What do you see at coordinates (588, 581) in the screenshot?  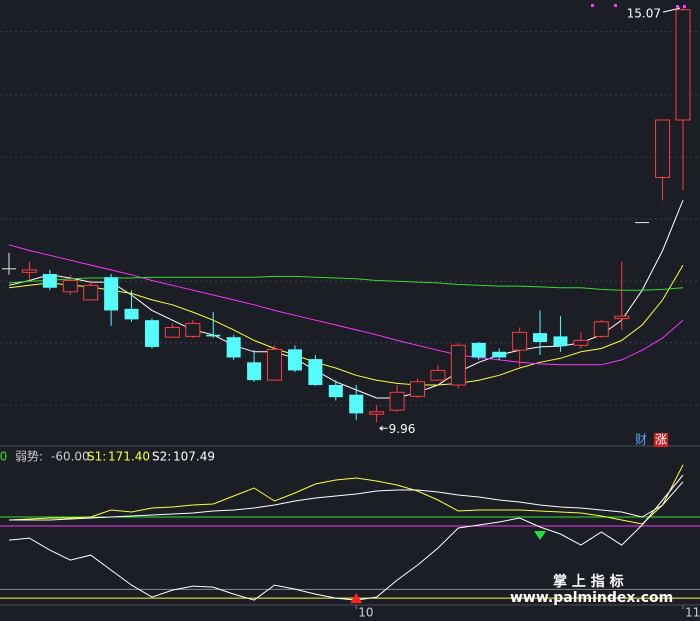 I see `watermark-title: 掌 上 指 标` at bounding box center [588, 581].